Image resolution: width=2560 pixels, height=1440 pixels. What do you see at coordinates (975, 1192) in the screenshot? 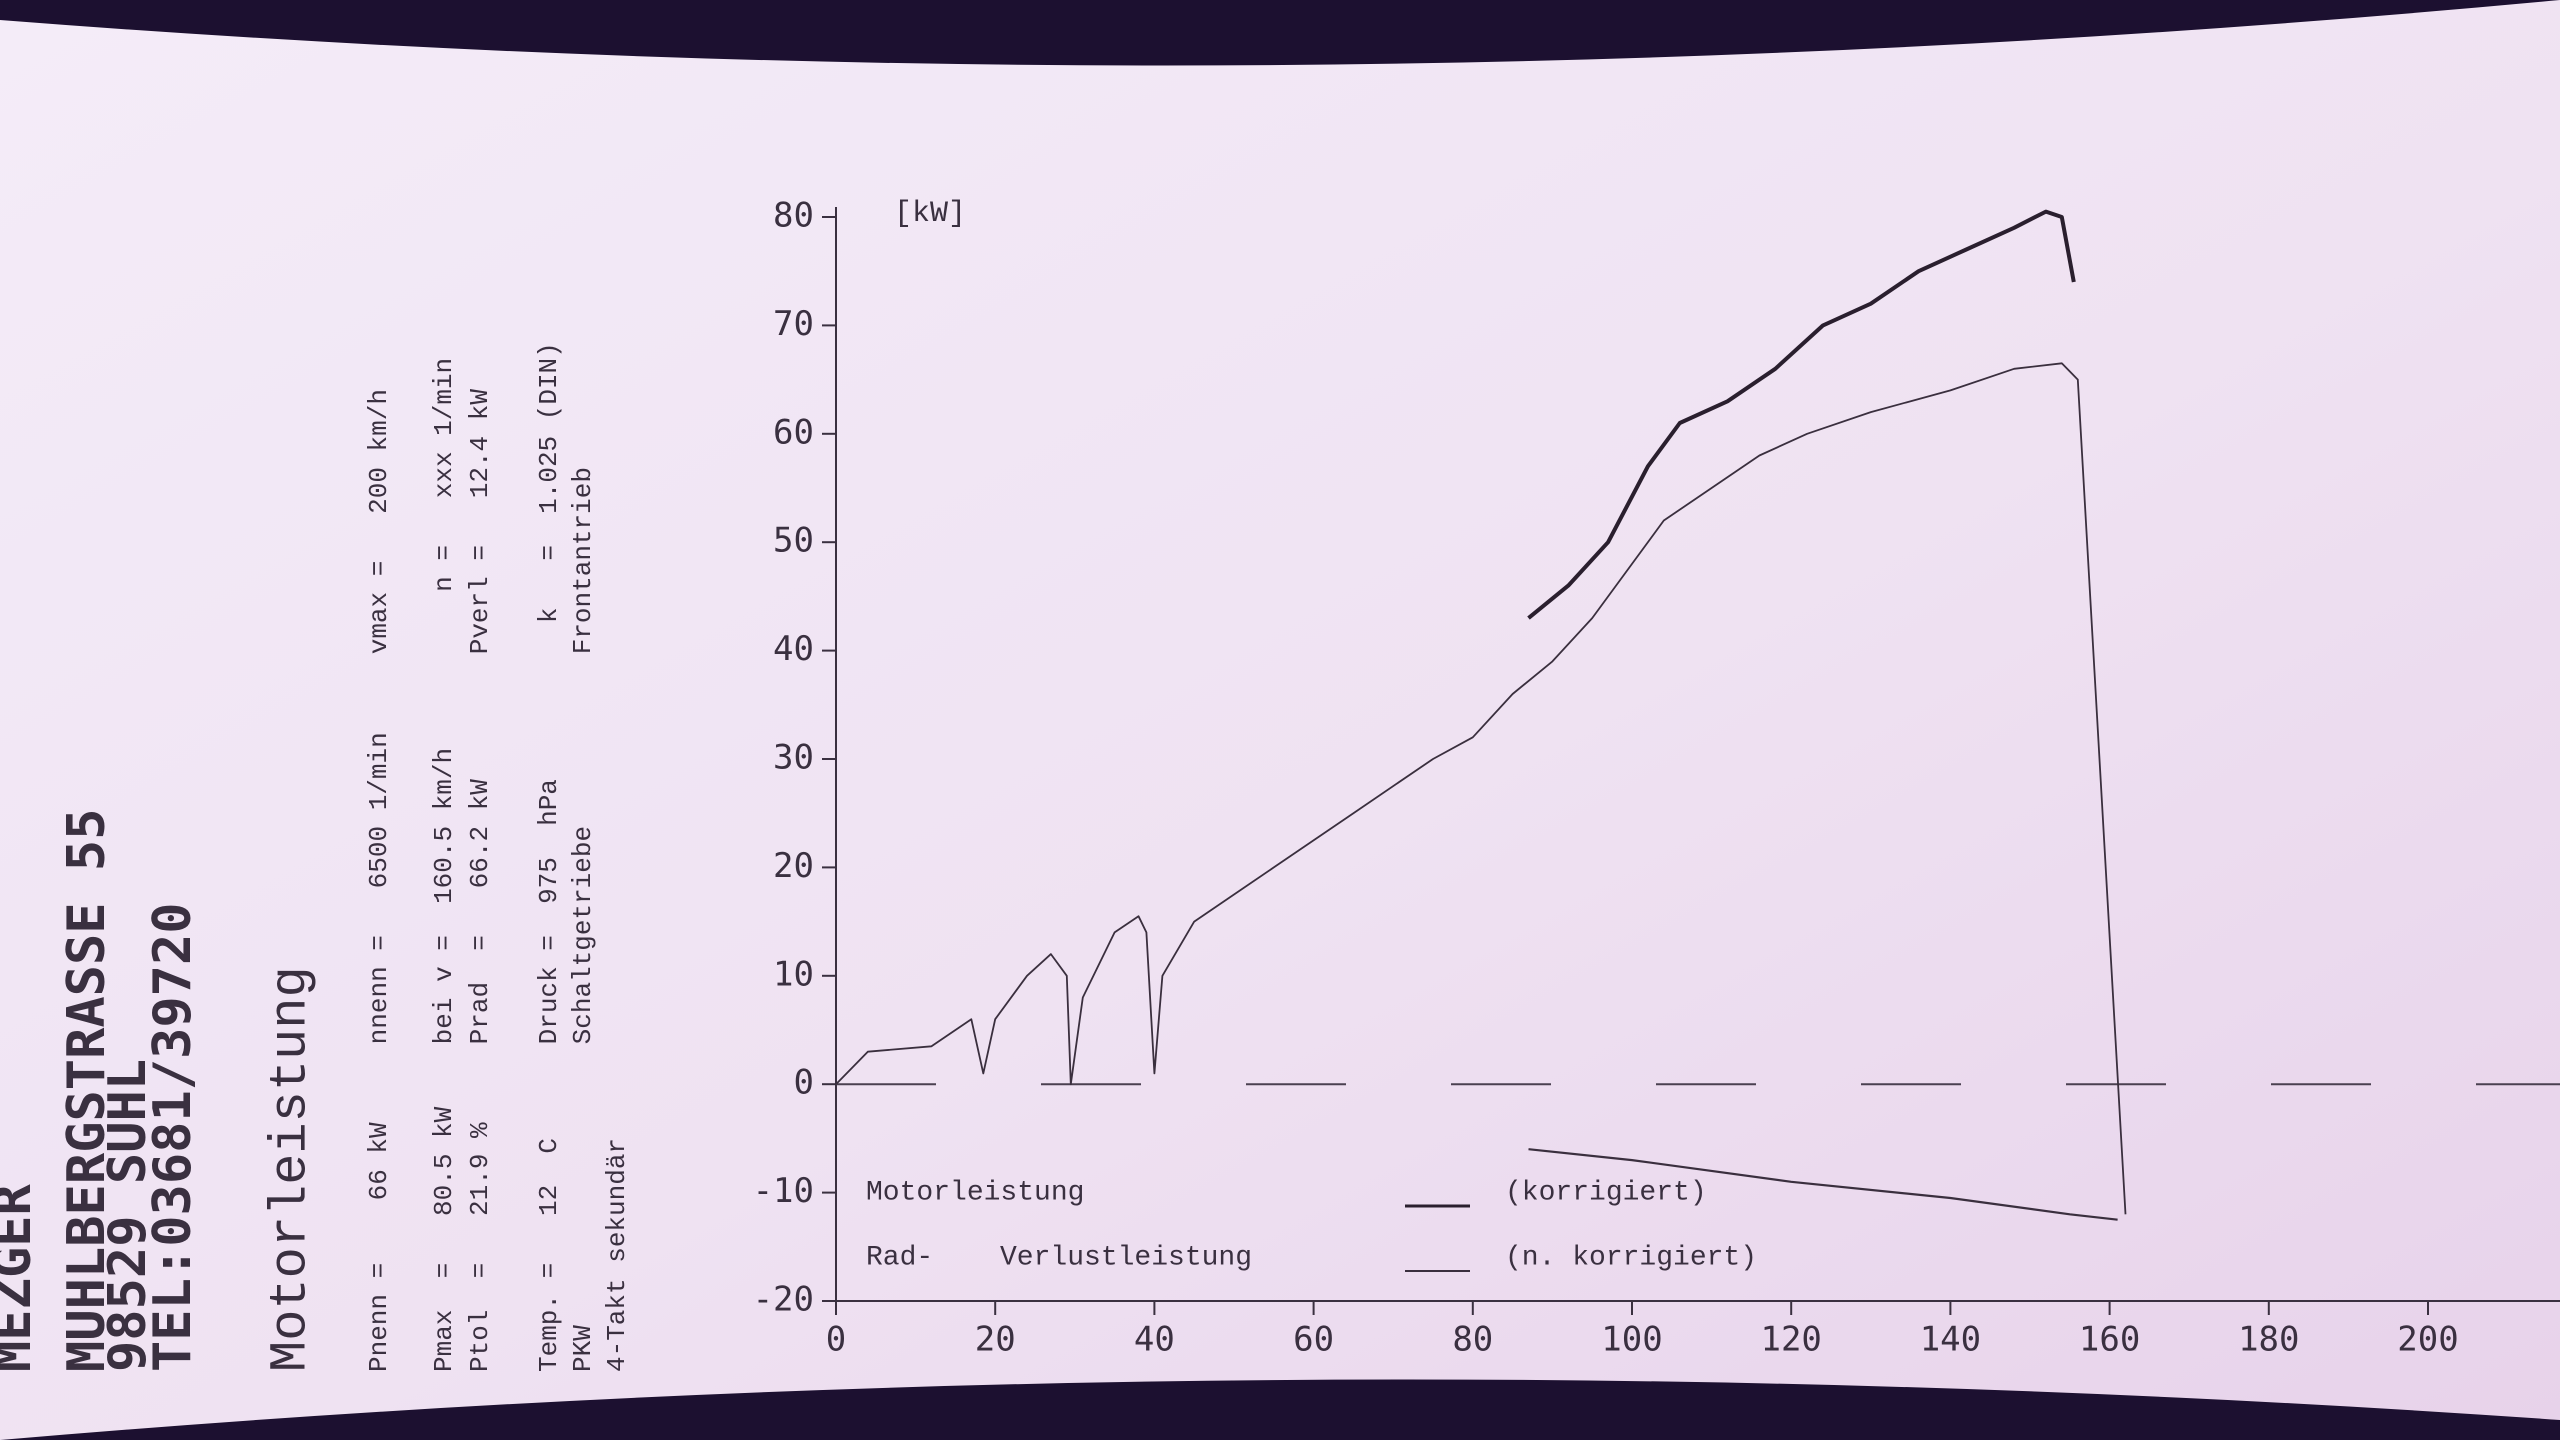
I see `legend-label: Motorleistung` at bounding box center [975, 1192].